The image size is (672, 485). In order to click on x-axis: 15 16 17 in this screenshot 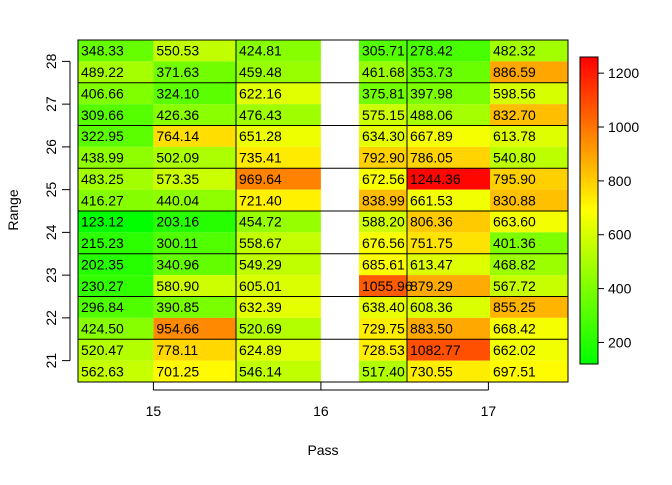, I will do `click(321, 400)`.